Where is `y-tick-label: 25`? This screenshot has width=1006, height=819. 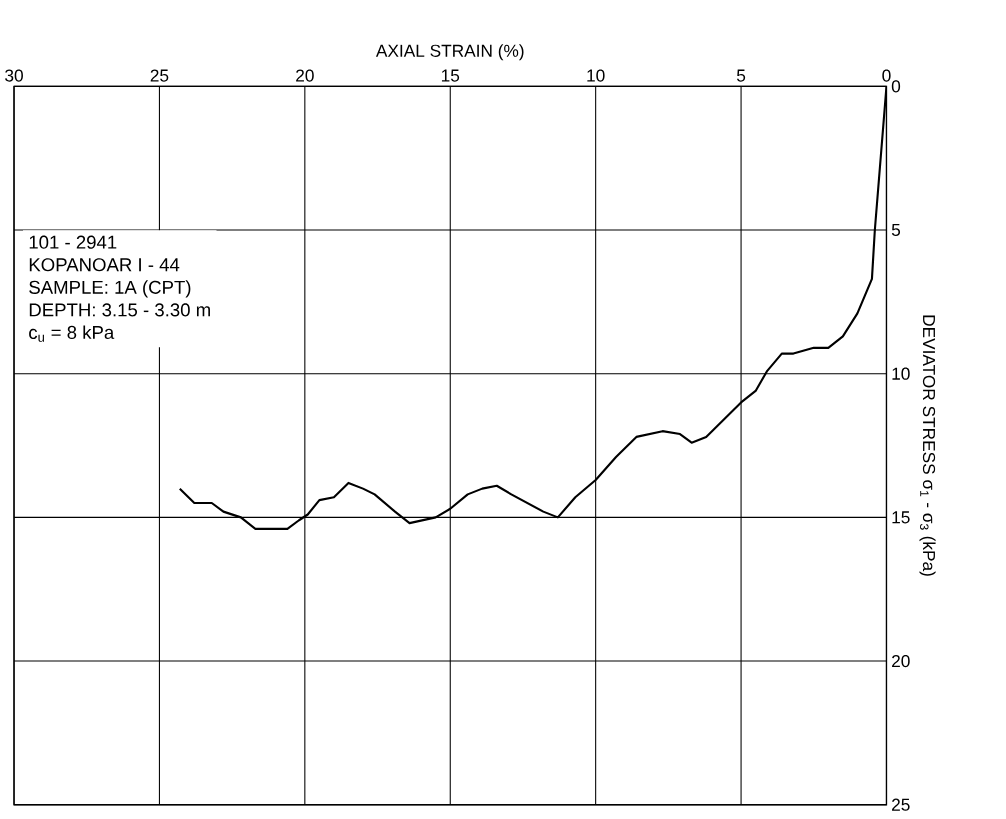
y-tick-label: 25 is located at coordinates (901, 804).